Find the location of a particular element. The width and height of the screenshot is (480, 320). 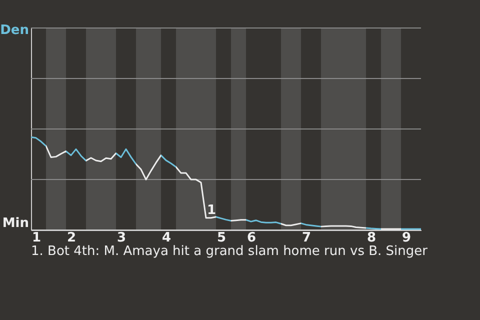

ref-line-label: Den is located at coordinates (14, 30).